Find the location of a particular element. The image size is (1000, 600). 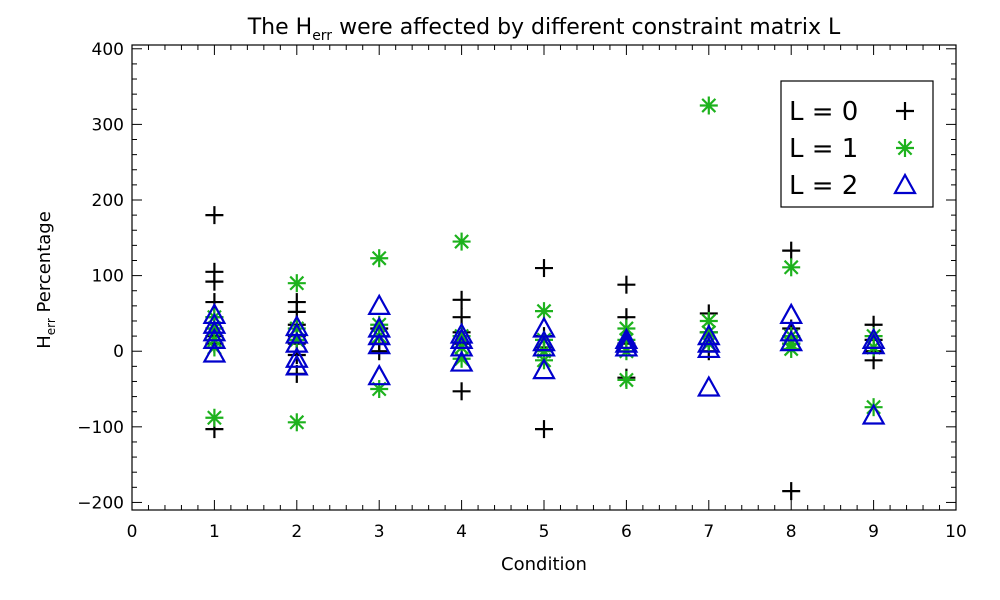

x-tick-label: 9 is located at coordinates (873, 532).